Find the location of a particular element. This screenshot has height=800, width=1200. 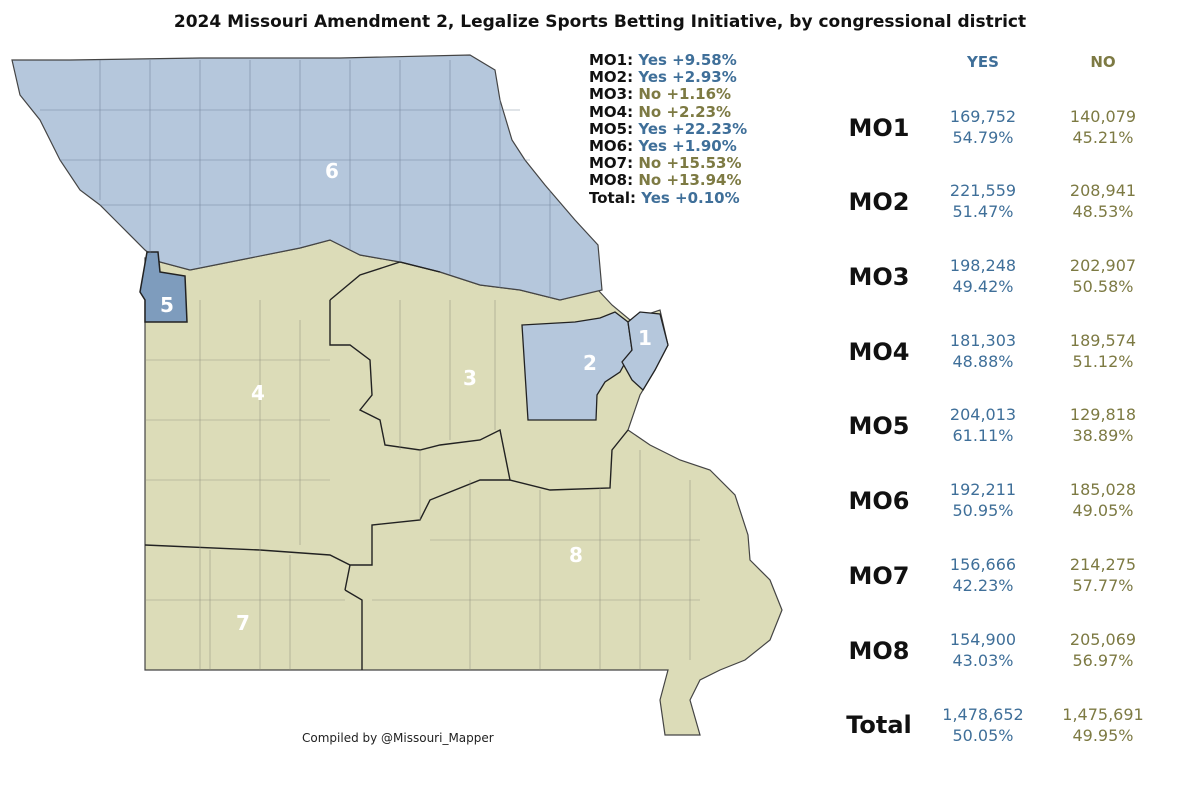

row-label-mo7: MO7 is located at coordinates (879, 576).